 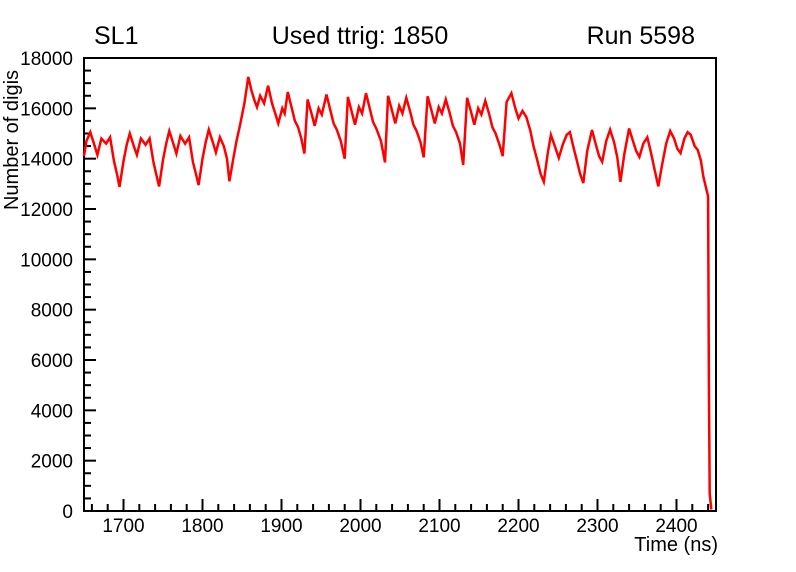 I want to click on x-tick-label: 2400, so click(x=676, y=526).